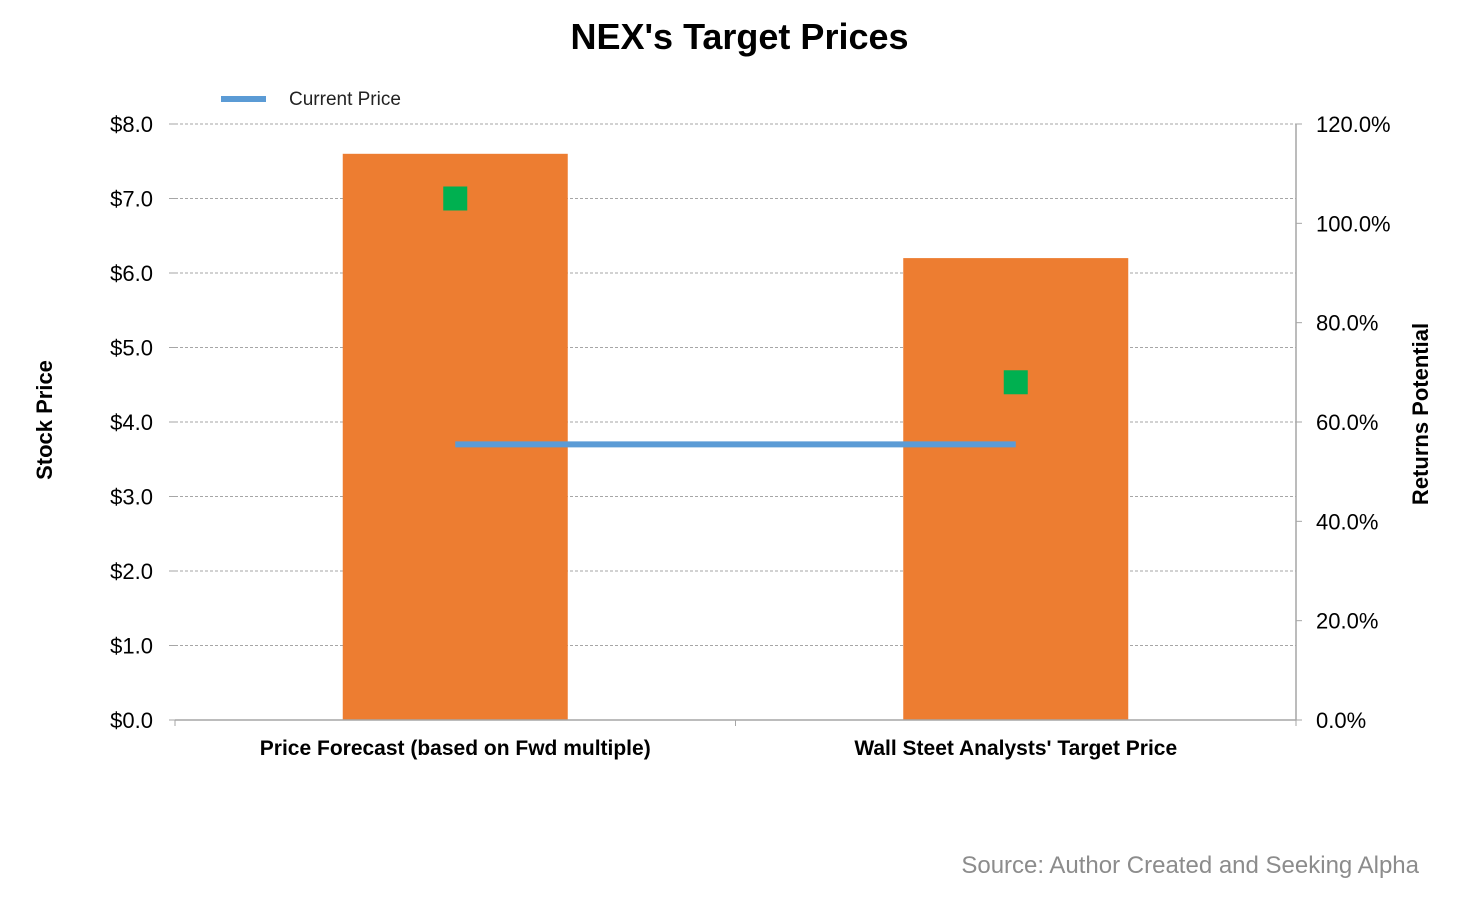  What do you see at coordinates (1420, 414) in the screenshot?
I see `y2-axis-title: Returns Potential` at bounding box center [1420, 414].